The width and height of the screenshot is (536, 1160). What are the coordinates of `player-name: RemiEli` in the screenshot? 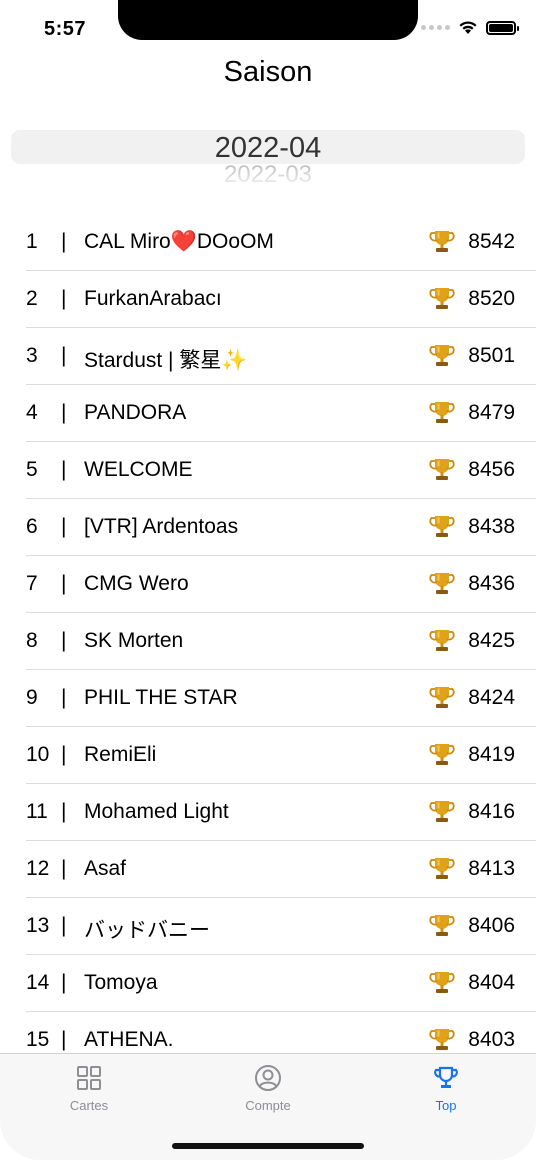 It's located at (120, 754).